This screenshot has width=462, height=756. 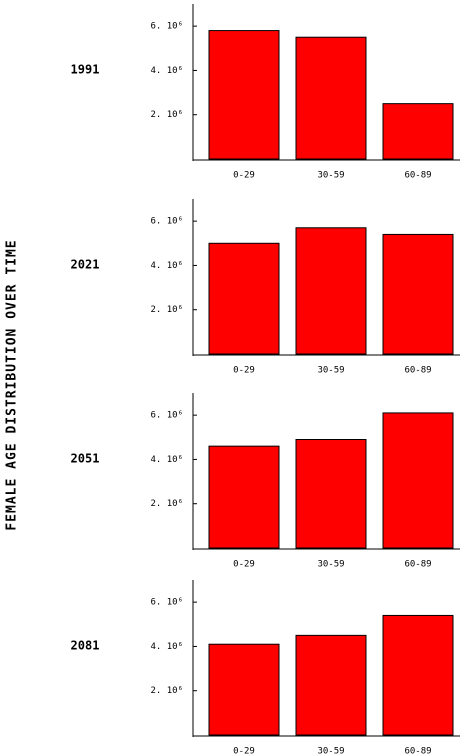 I want to click on panel-title: 2081, so click(x=85, y=646).